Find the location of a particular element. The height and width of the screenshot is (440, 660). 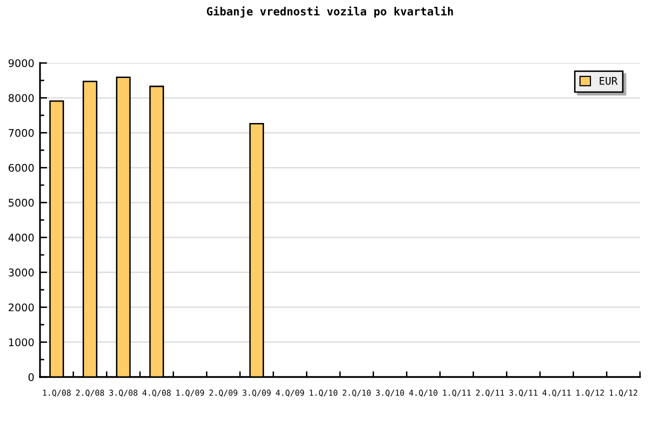

x-tick-label: 2.Q/08 is located at coordinates (90, 393).